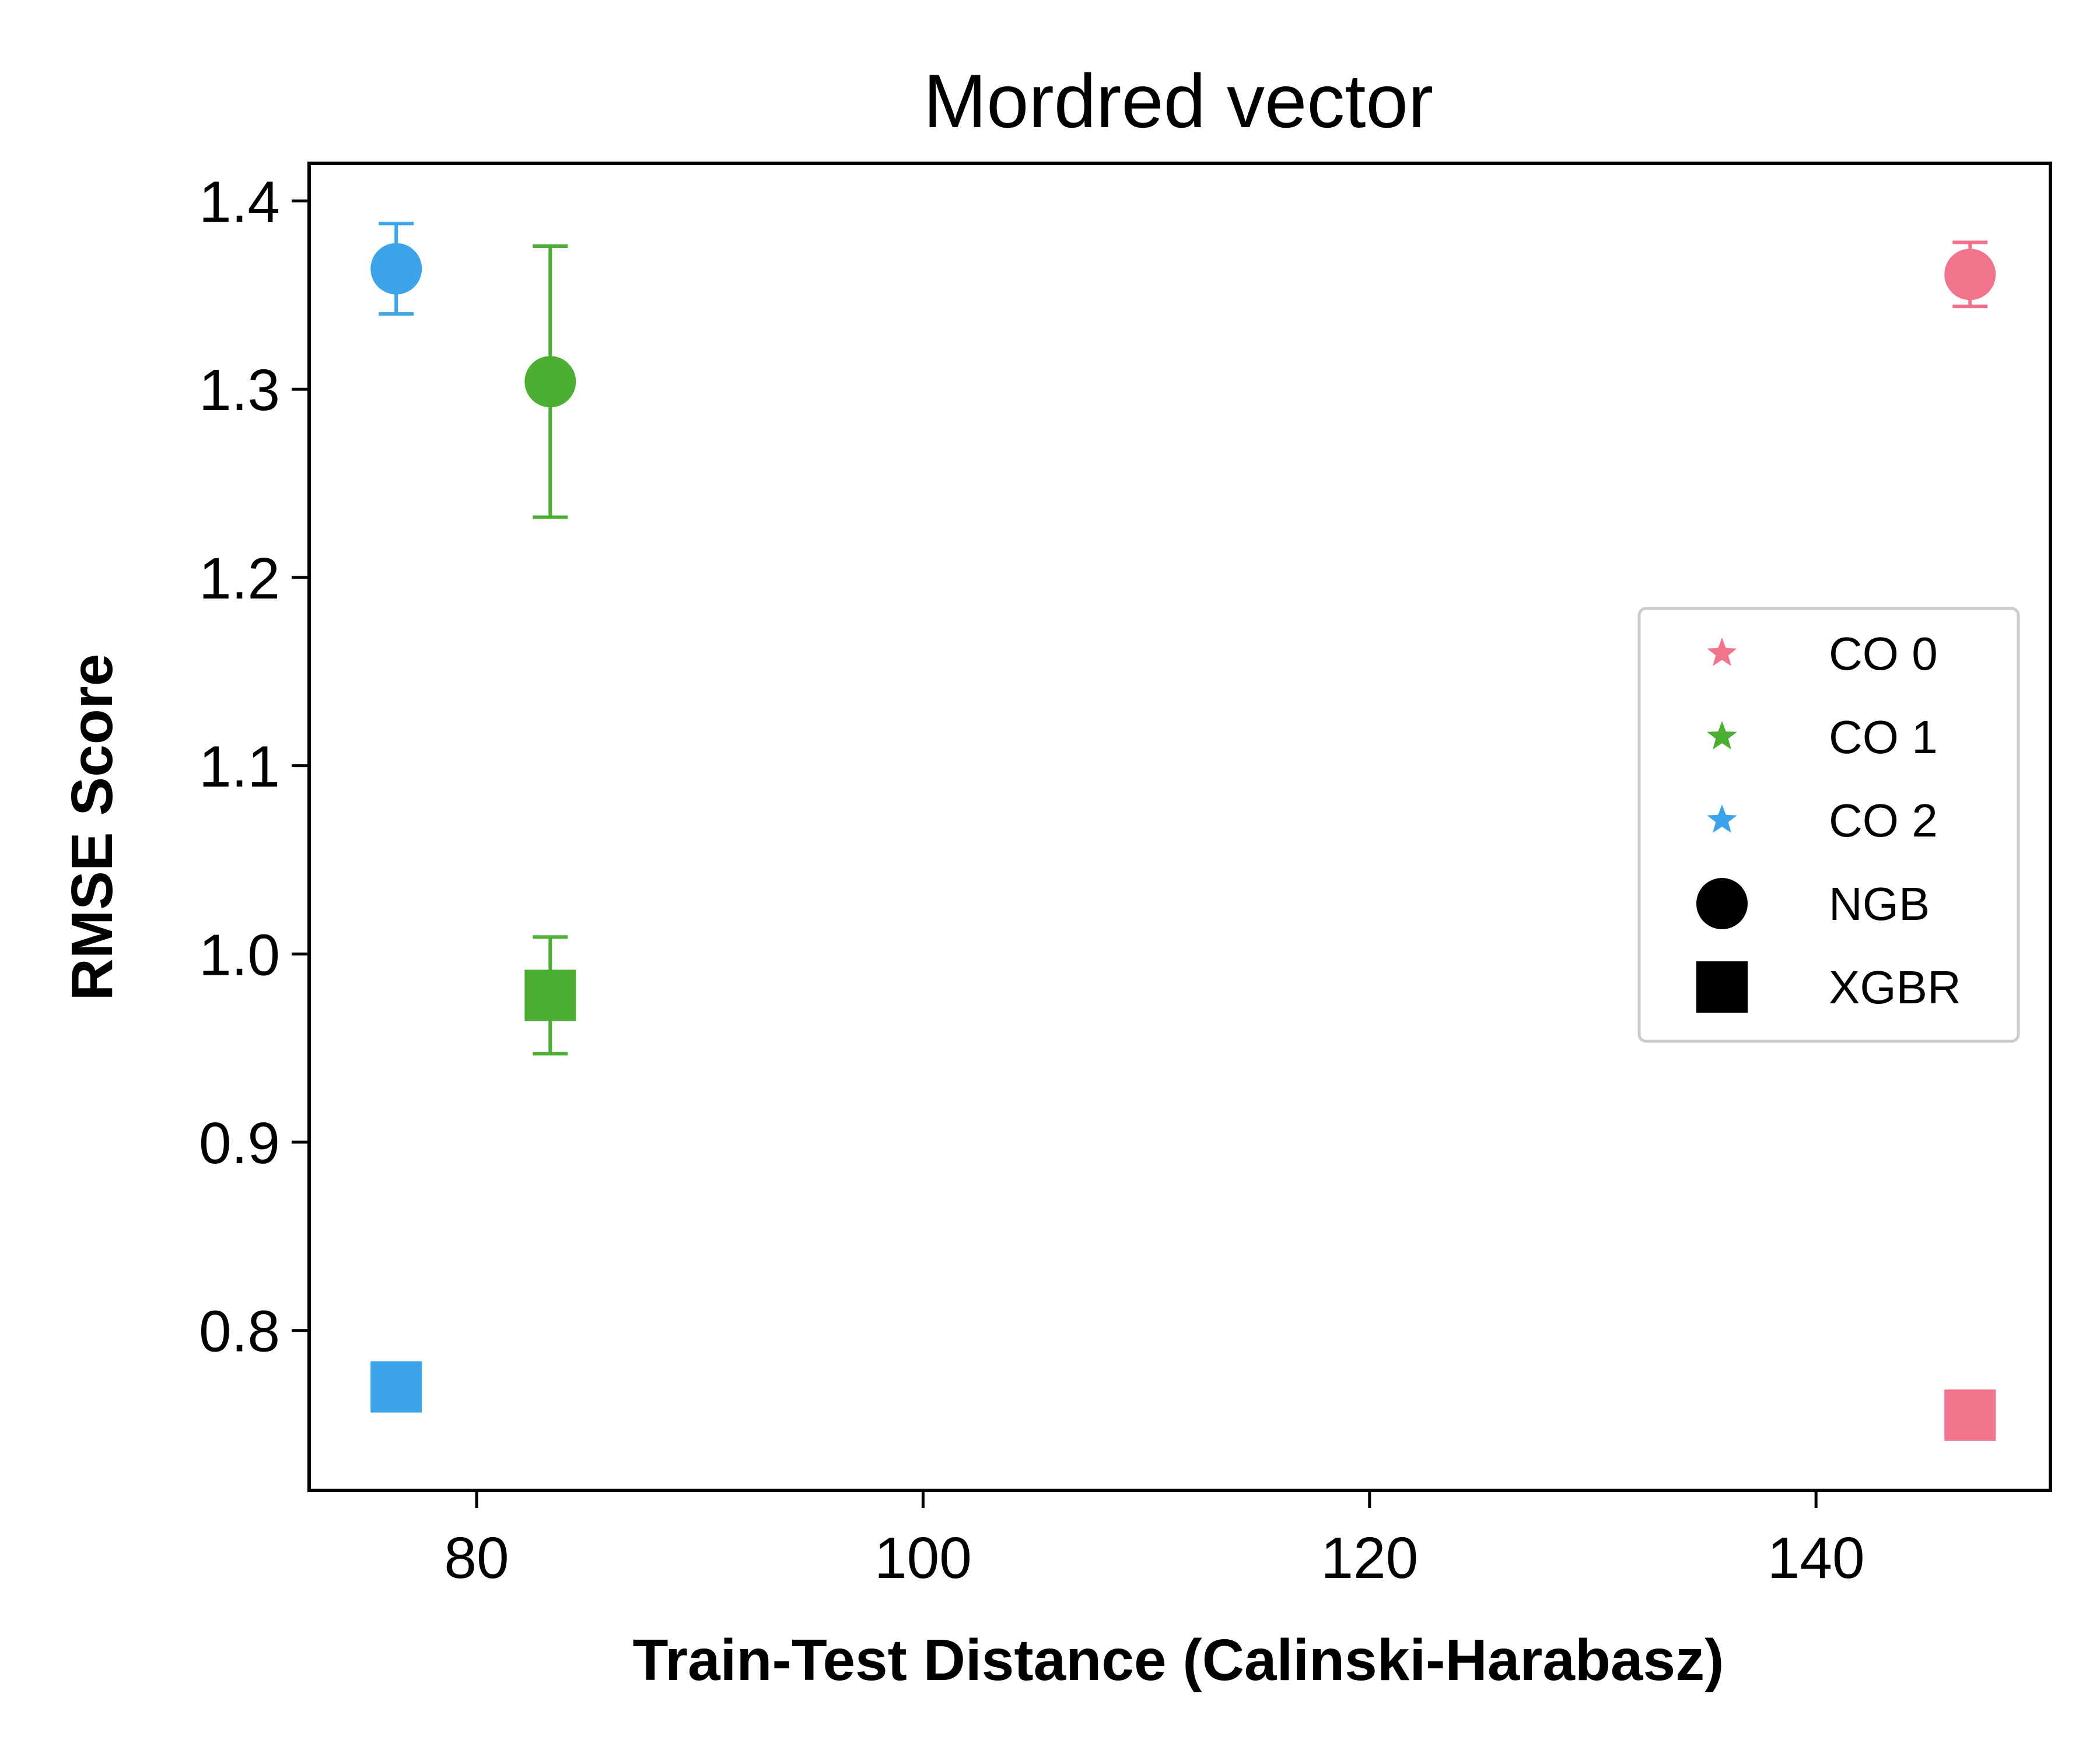 This screenshot has height=1750, width=2100. I want to click on y-tick-label: 1.0, so click(239, 955).